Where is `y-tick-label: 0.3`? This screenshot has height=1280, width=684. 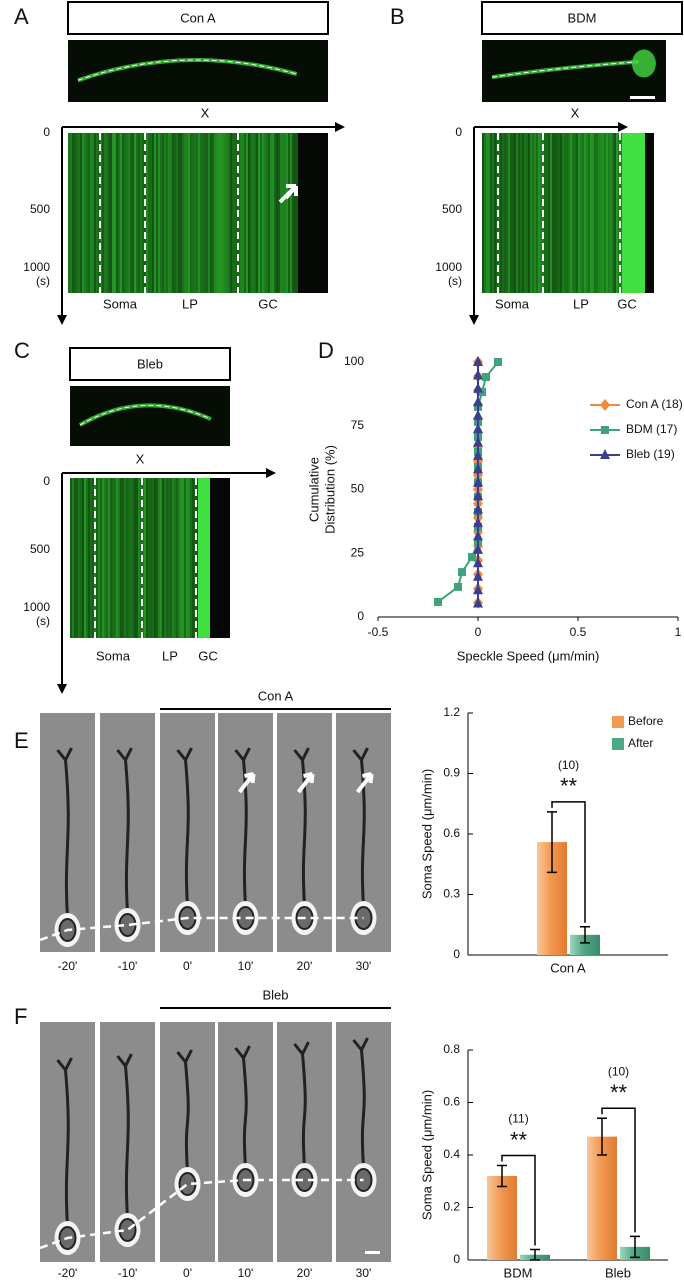
y-tick-label: 0.3 is located at coordinates (451, 894).